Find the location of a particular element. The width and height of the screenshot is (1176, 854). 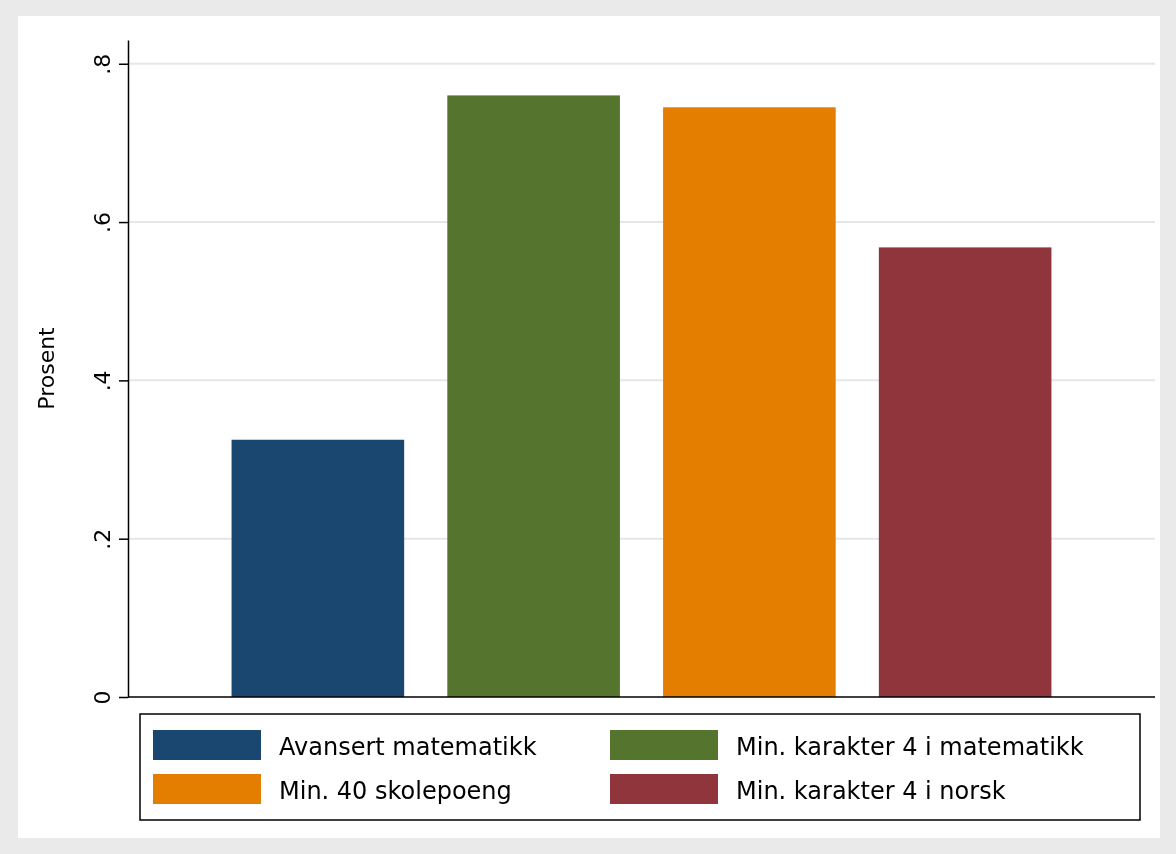

y-axis-title: Prosent is located at coordinates (46, 368).